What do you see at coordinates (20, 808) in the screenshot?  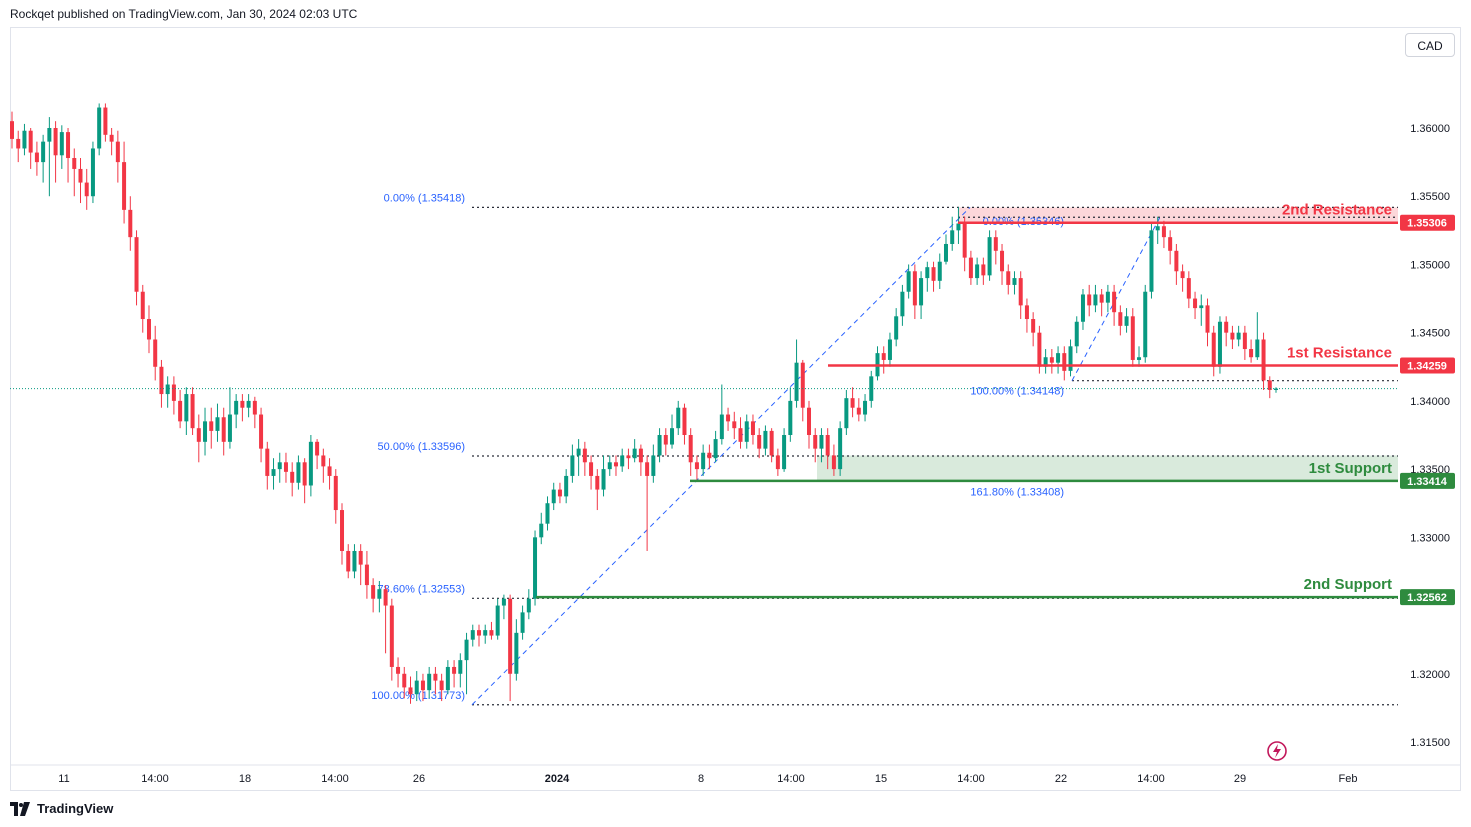 I see `tradingview-logo-icon` at bounding box center [20, 808].